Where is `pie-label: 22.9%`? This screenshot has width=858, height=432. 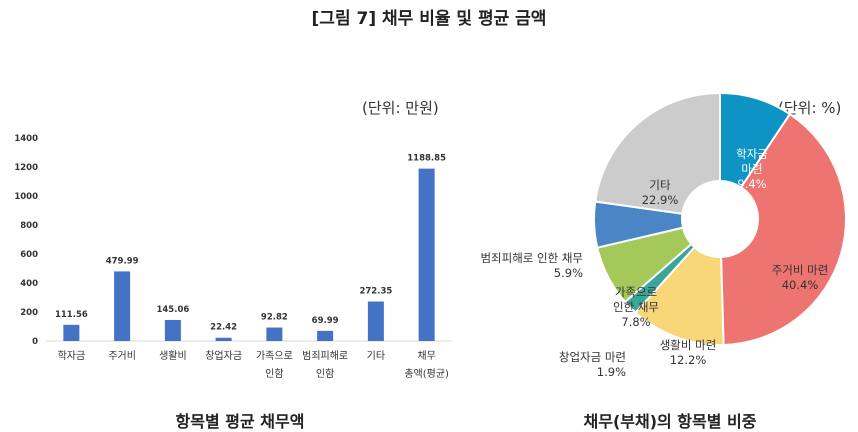
pie-label: 22.9% is located at coordinates (660, 200).